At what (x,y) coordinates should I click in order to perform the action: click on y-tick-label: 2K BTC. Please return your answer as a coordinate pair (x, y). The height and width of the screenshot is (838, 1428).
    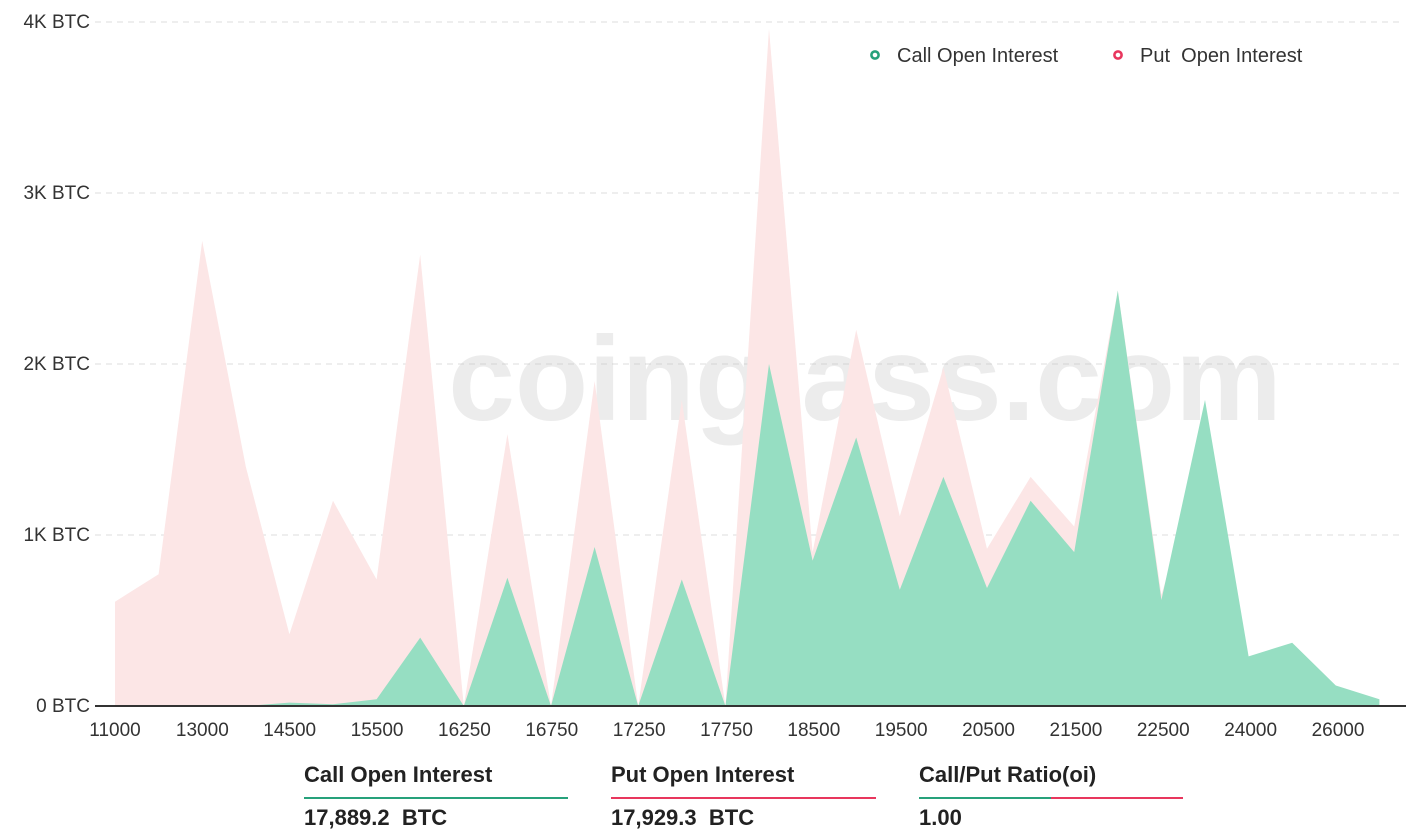
    Looking at the image, I should click on (56, 364).